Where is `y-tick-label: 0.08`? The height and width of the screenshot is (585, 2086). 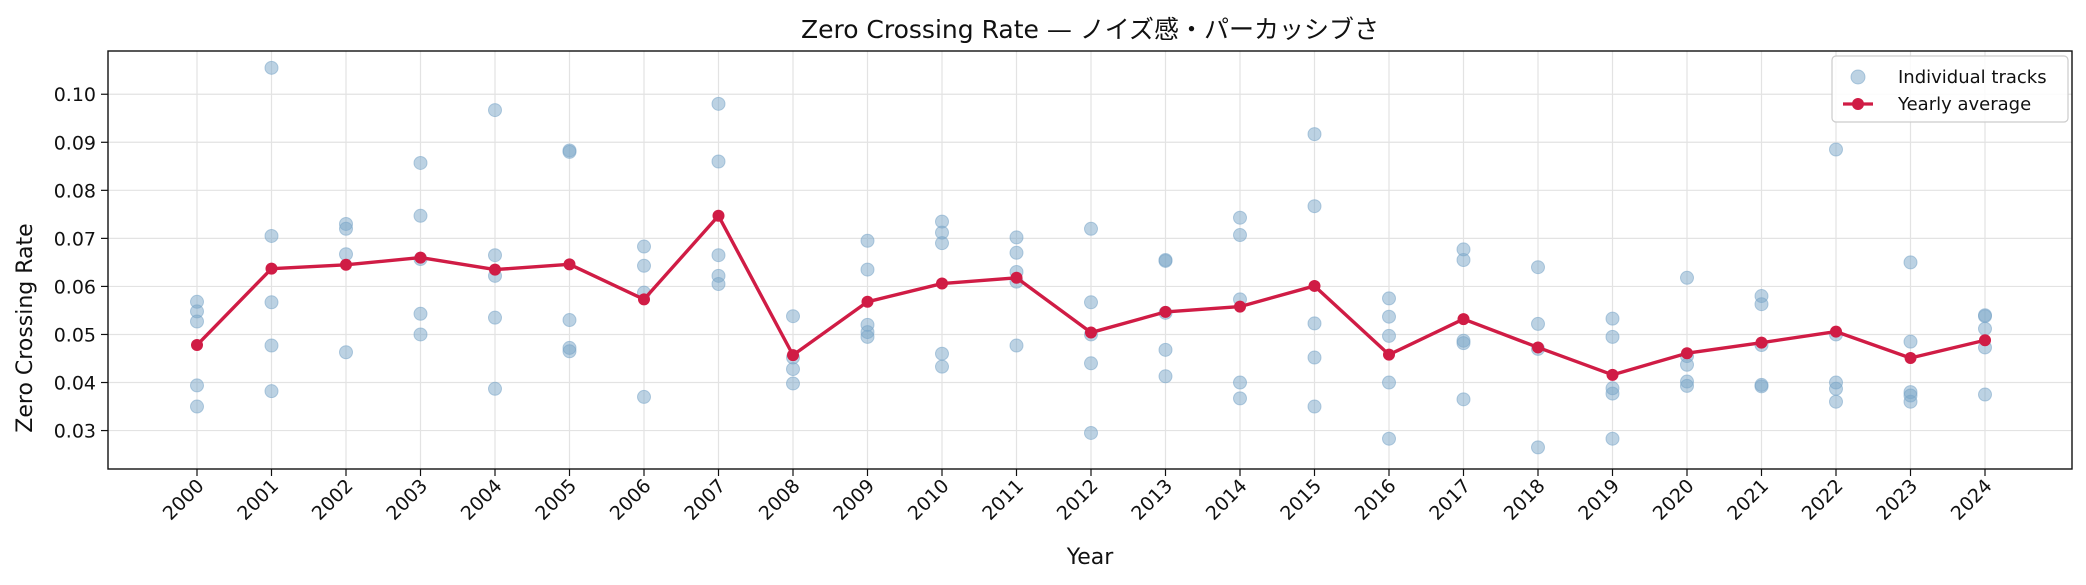
y-tick-label: 0.08 is located at coordinates (75, 191).